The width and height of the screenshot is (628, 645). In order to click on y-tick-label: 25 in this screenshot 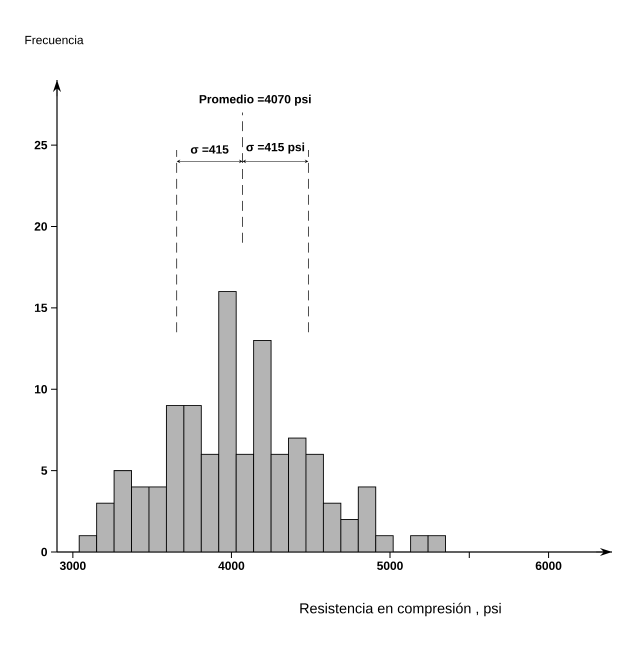, I will do `click(41, 145)`.